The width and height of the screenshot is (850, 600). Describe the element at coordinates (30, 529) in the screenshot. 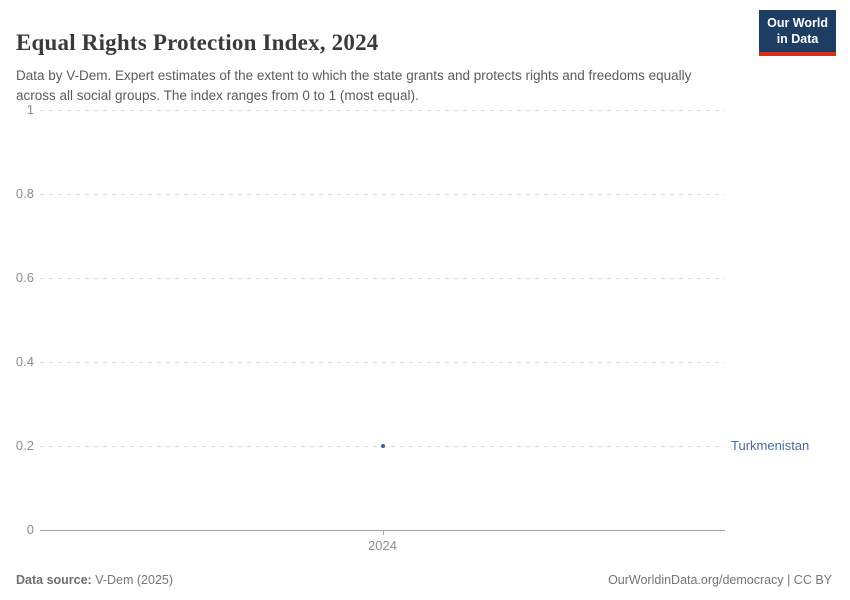

I see `y-axis-tick-label: 0` at that location.